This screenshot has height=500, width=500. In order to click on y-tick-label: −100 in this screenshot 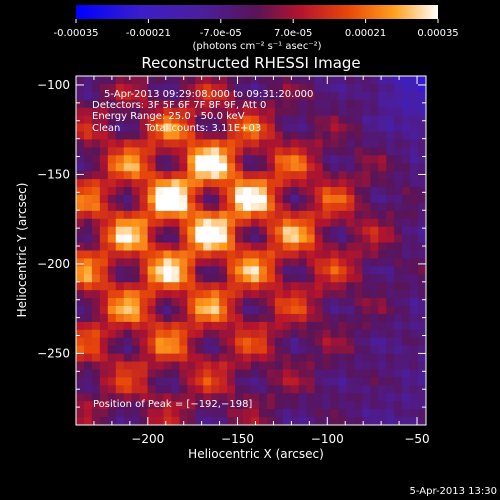, I will do `click(53, 85)`.